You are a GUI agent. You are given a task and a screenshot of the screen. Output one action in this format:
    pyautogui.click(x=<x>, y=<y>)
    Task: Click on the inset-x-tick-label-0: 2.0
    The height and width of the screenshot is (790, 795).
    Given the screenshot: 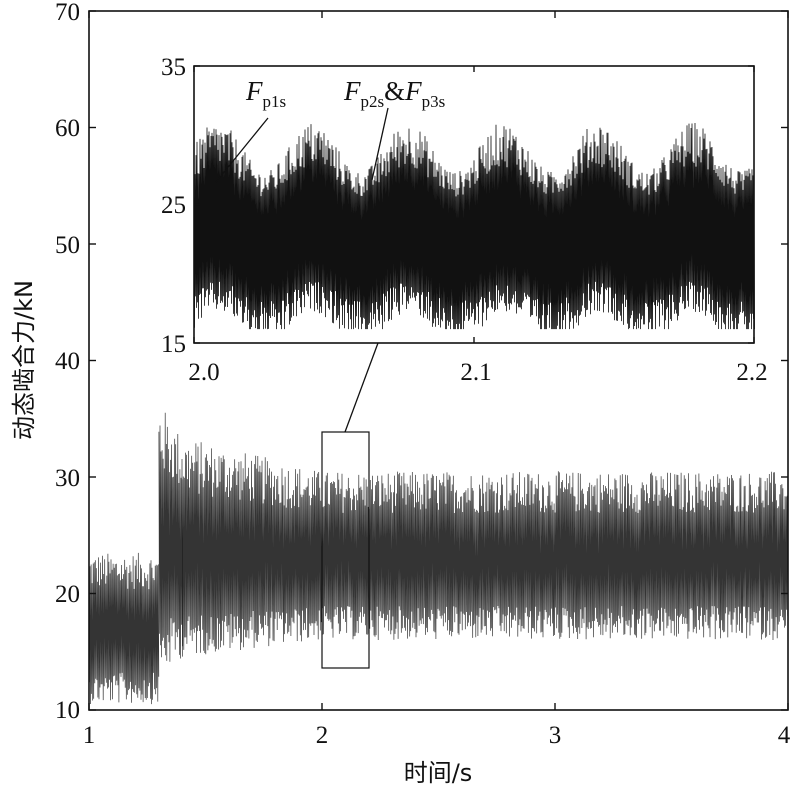 What is the action you would take?
    pyautogui.click(x=203, y=372)
    